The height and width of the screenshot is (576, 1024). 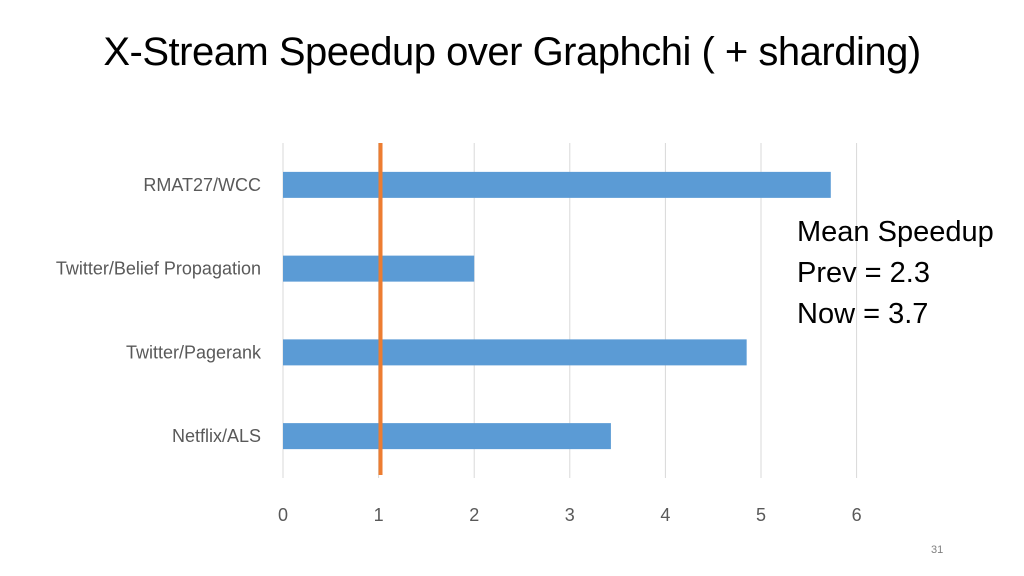 I want to click on category-label-0: RMAT27/WCC, so click(x=202, y=185).